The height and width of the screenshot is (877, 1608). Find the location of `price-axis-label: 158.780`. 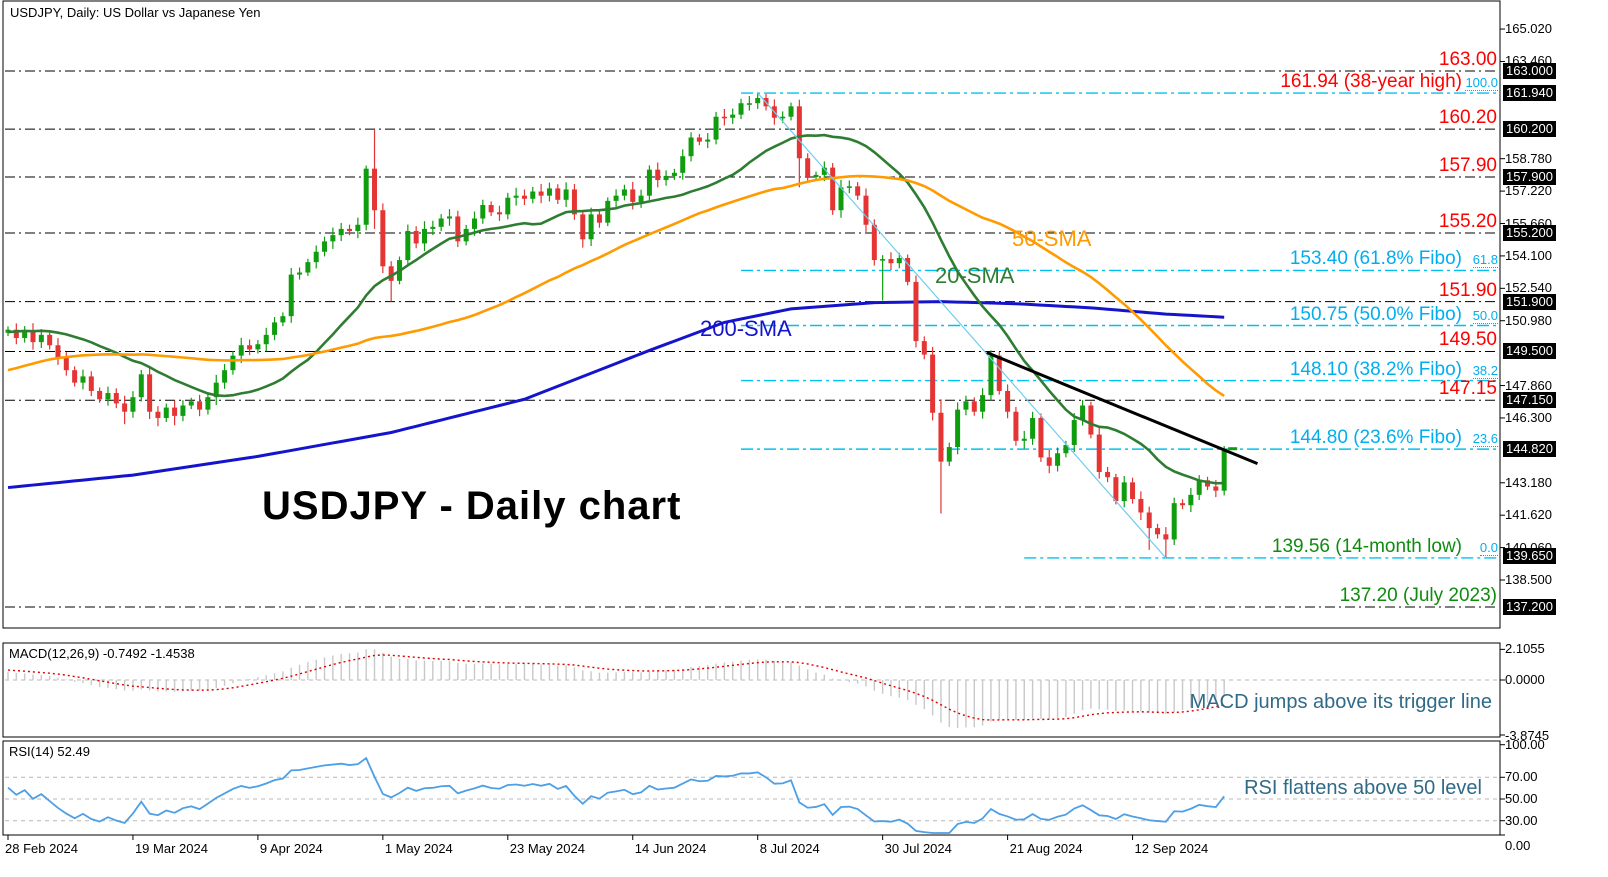

price-axis-label: 158.780 is located at coordinates (1528, 158).